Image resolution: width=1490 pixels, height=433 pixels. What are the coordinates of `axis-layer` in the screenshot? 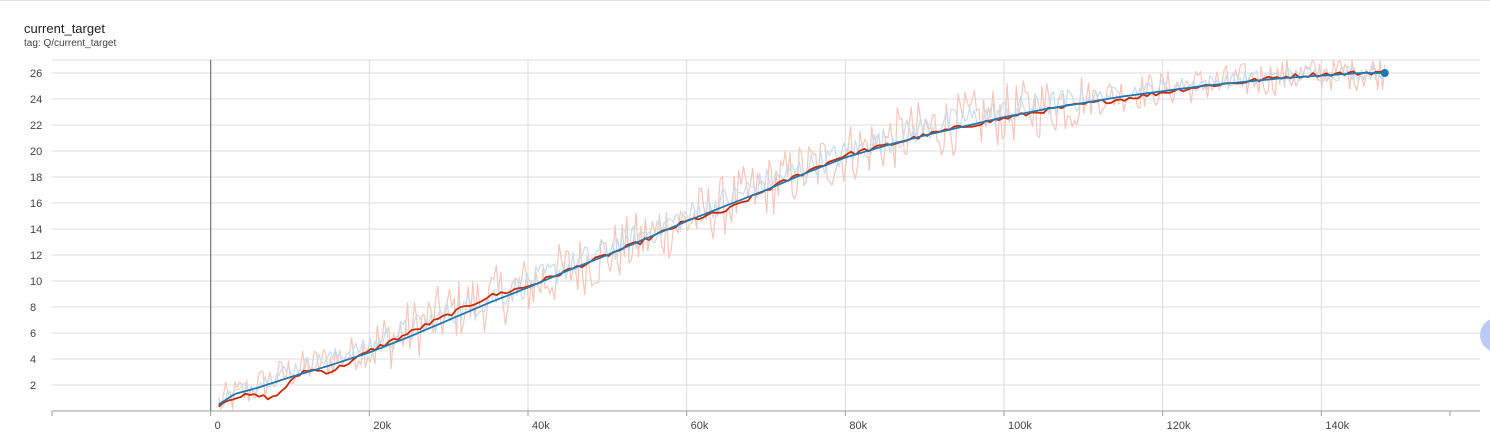 It's located at (765, 413).